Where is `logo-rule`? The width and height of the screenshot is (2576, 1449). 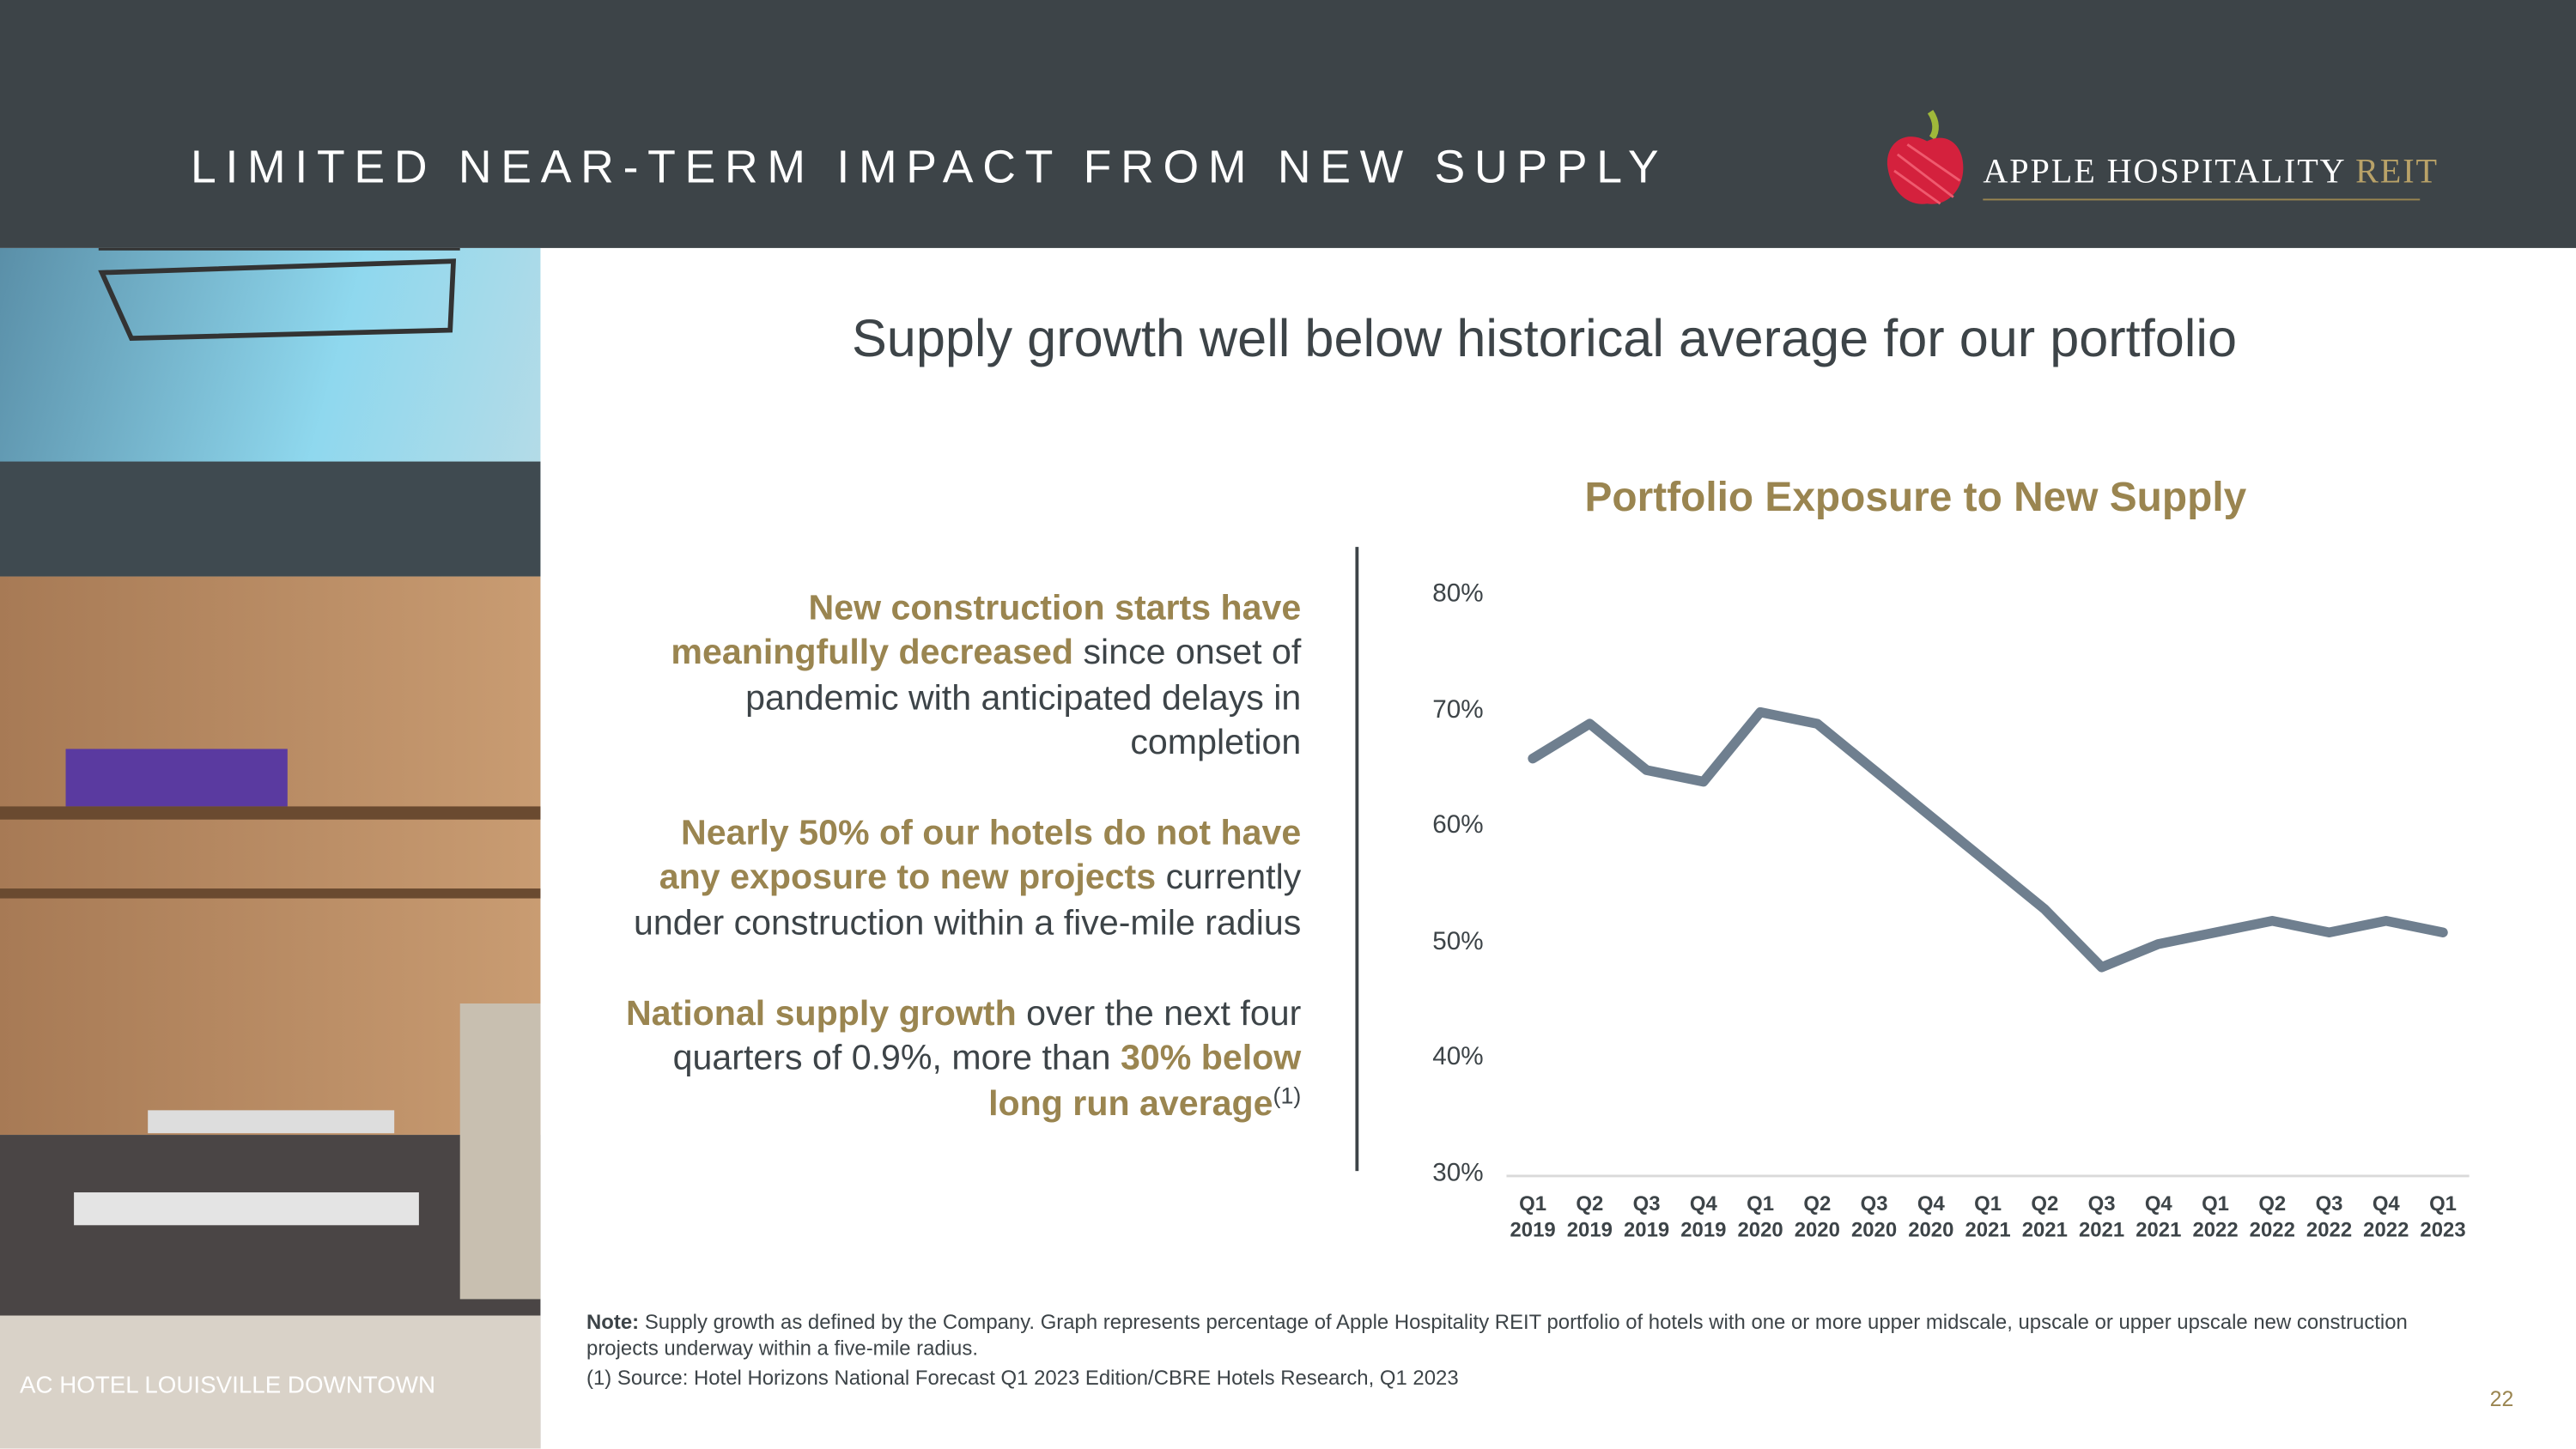
logo-rule is located at coordinates (2202, 199).